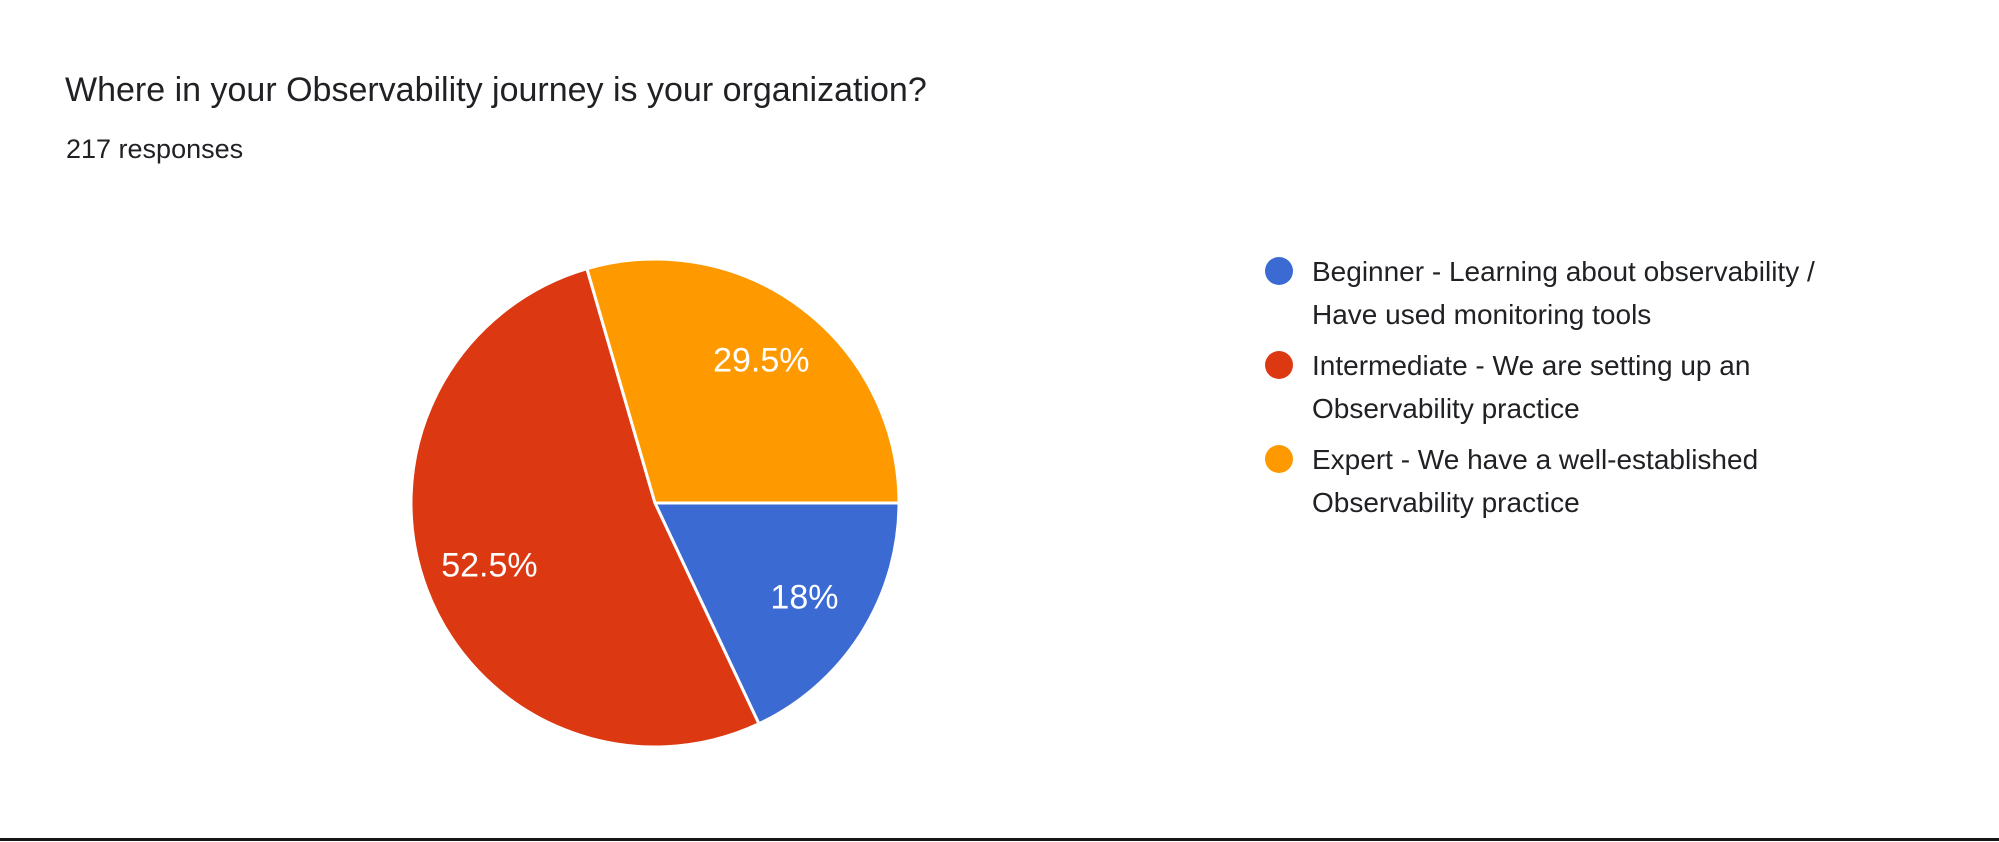  I want to click on pie-svg, so click(655, 503).